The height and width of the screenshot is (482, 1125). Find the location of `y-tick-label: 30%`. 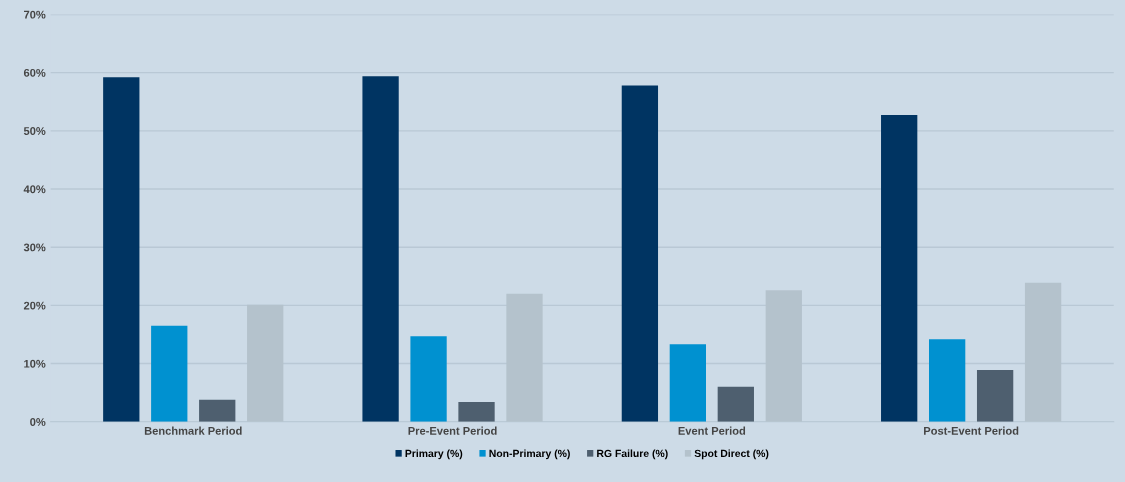

y-tick-label: 30% is located at coordinates (34, 247).